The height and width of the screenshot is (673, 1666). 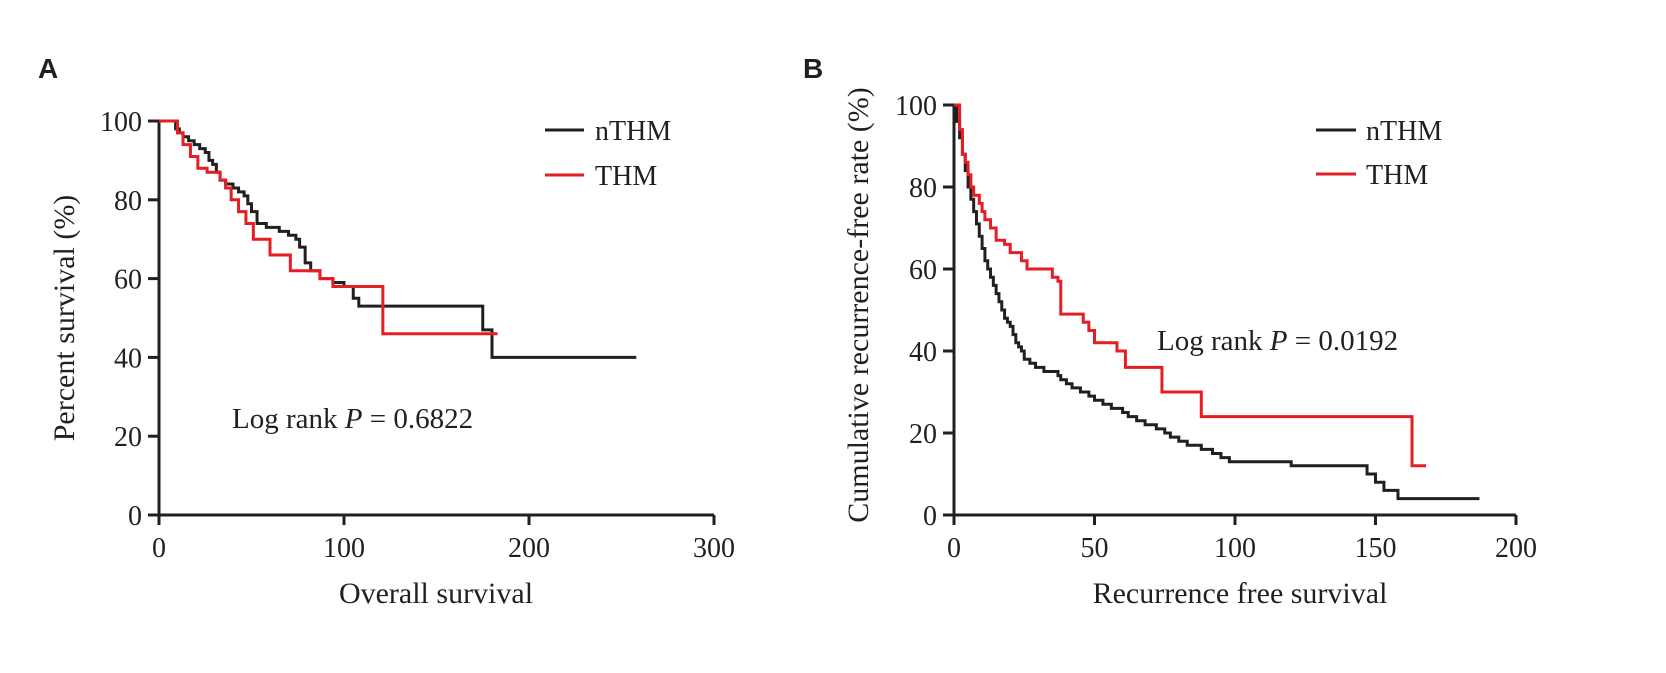 What do you see at coordinates (128, 280) in the screenshot?
I see `y-tick-label-a: 60` at bounding box center [128, 280].